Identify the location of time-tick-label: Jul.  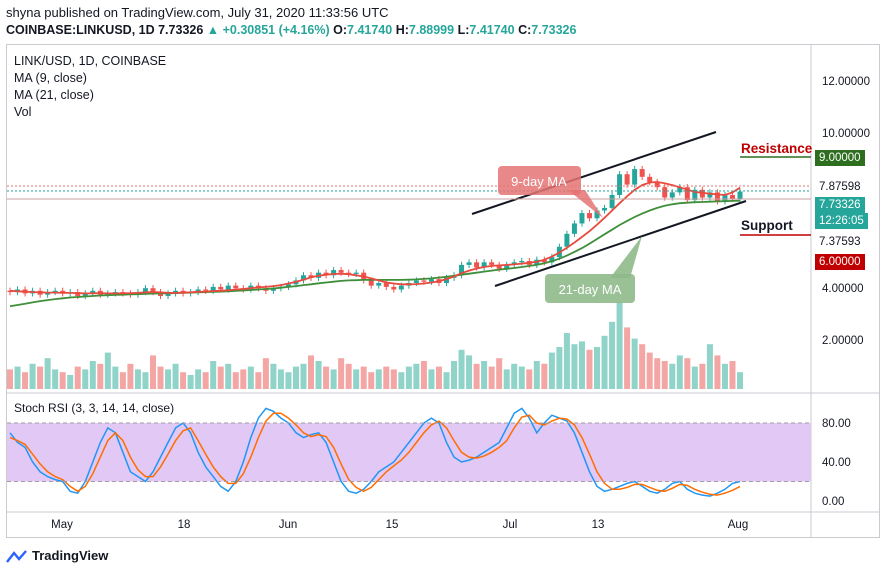
(510, 525).